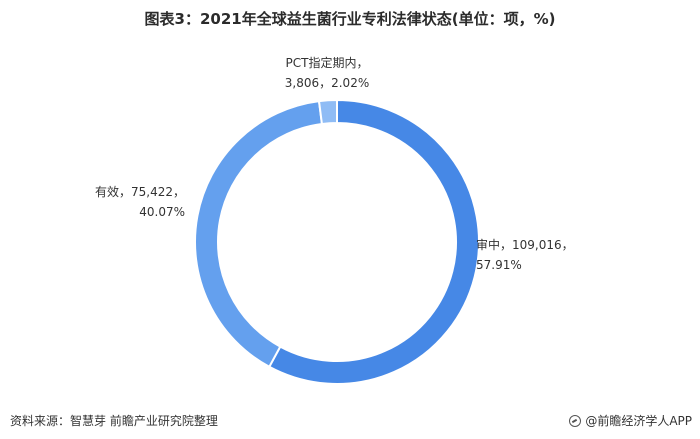 Image resolution: width=700 pixels, height=439 pixels. What do you see at coordinates (114, 421) in the screenshot?
I see `source-note: 资料来源：智慧芽 前瞻产业研究院整理` at bounding box center [114, 421].